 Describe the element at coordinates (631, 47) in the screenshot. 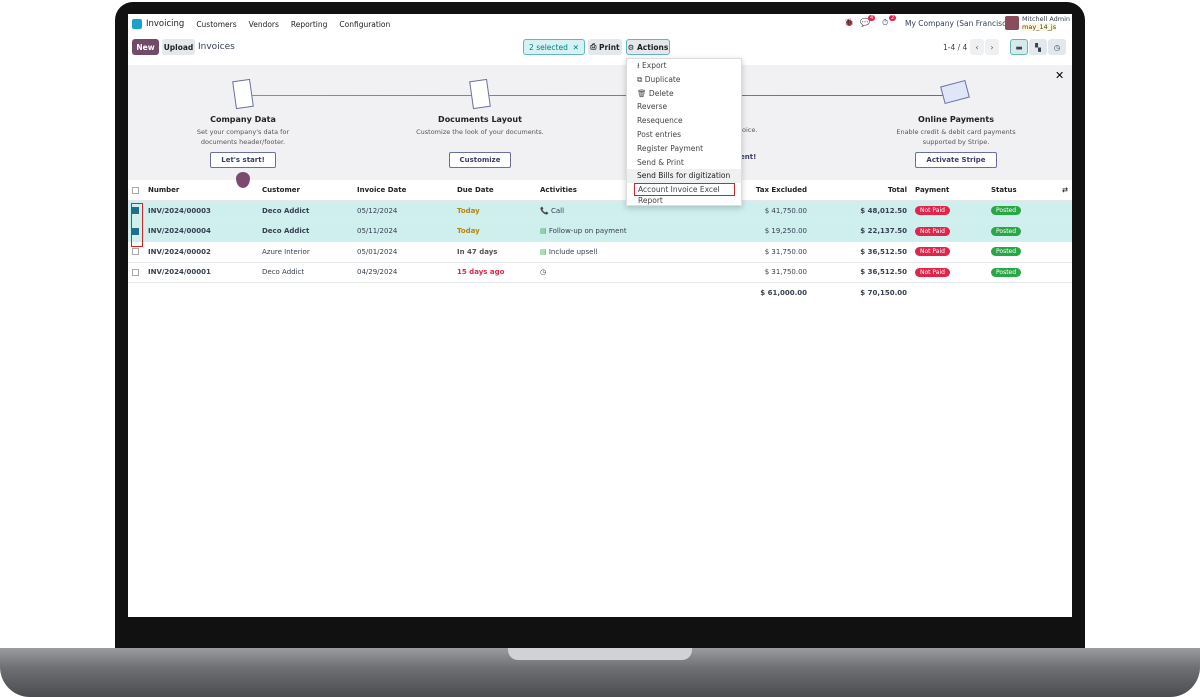

I see `gear-icon: ⚙` at that location.